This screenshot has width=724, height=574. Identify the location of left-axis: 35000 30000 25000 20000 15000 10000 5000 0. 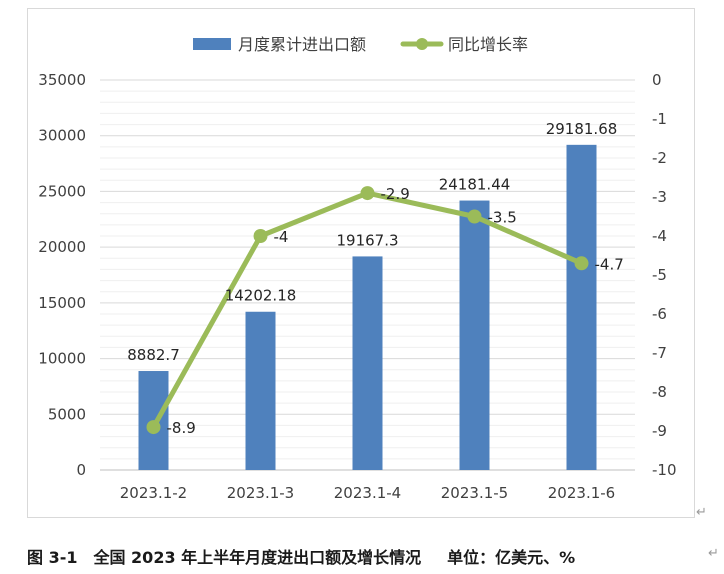
(62, 275).